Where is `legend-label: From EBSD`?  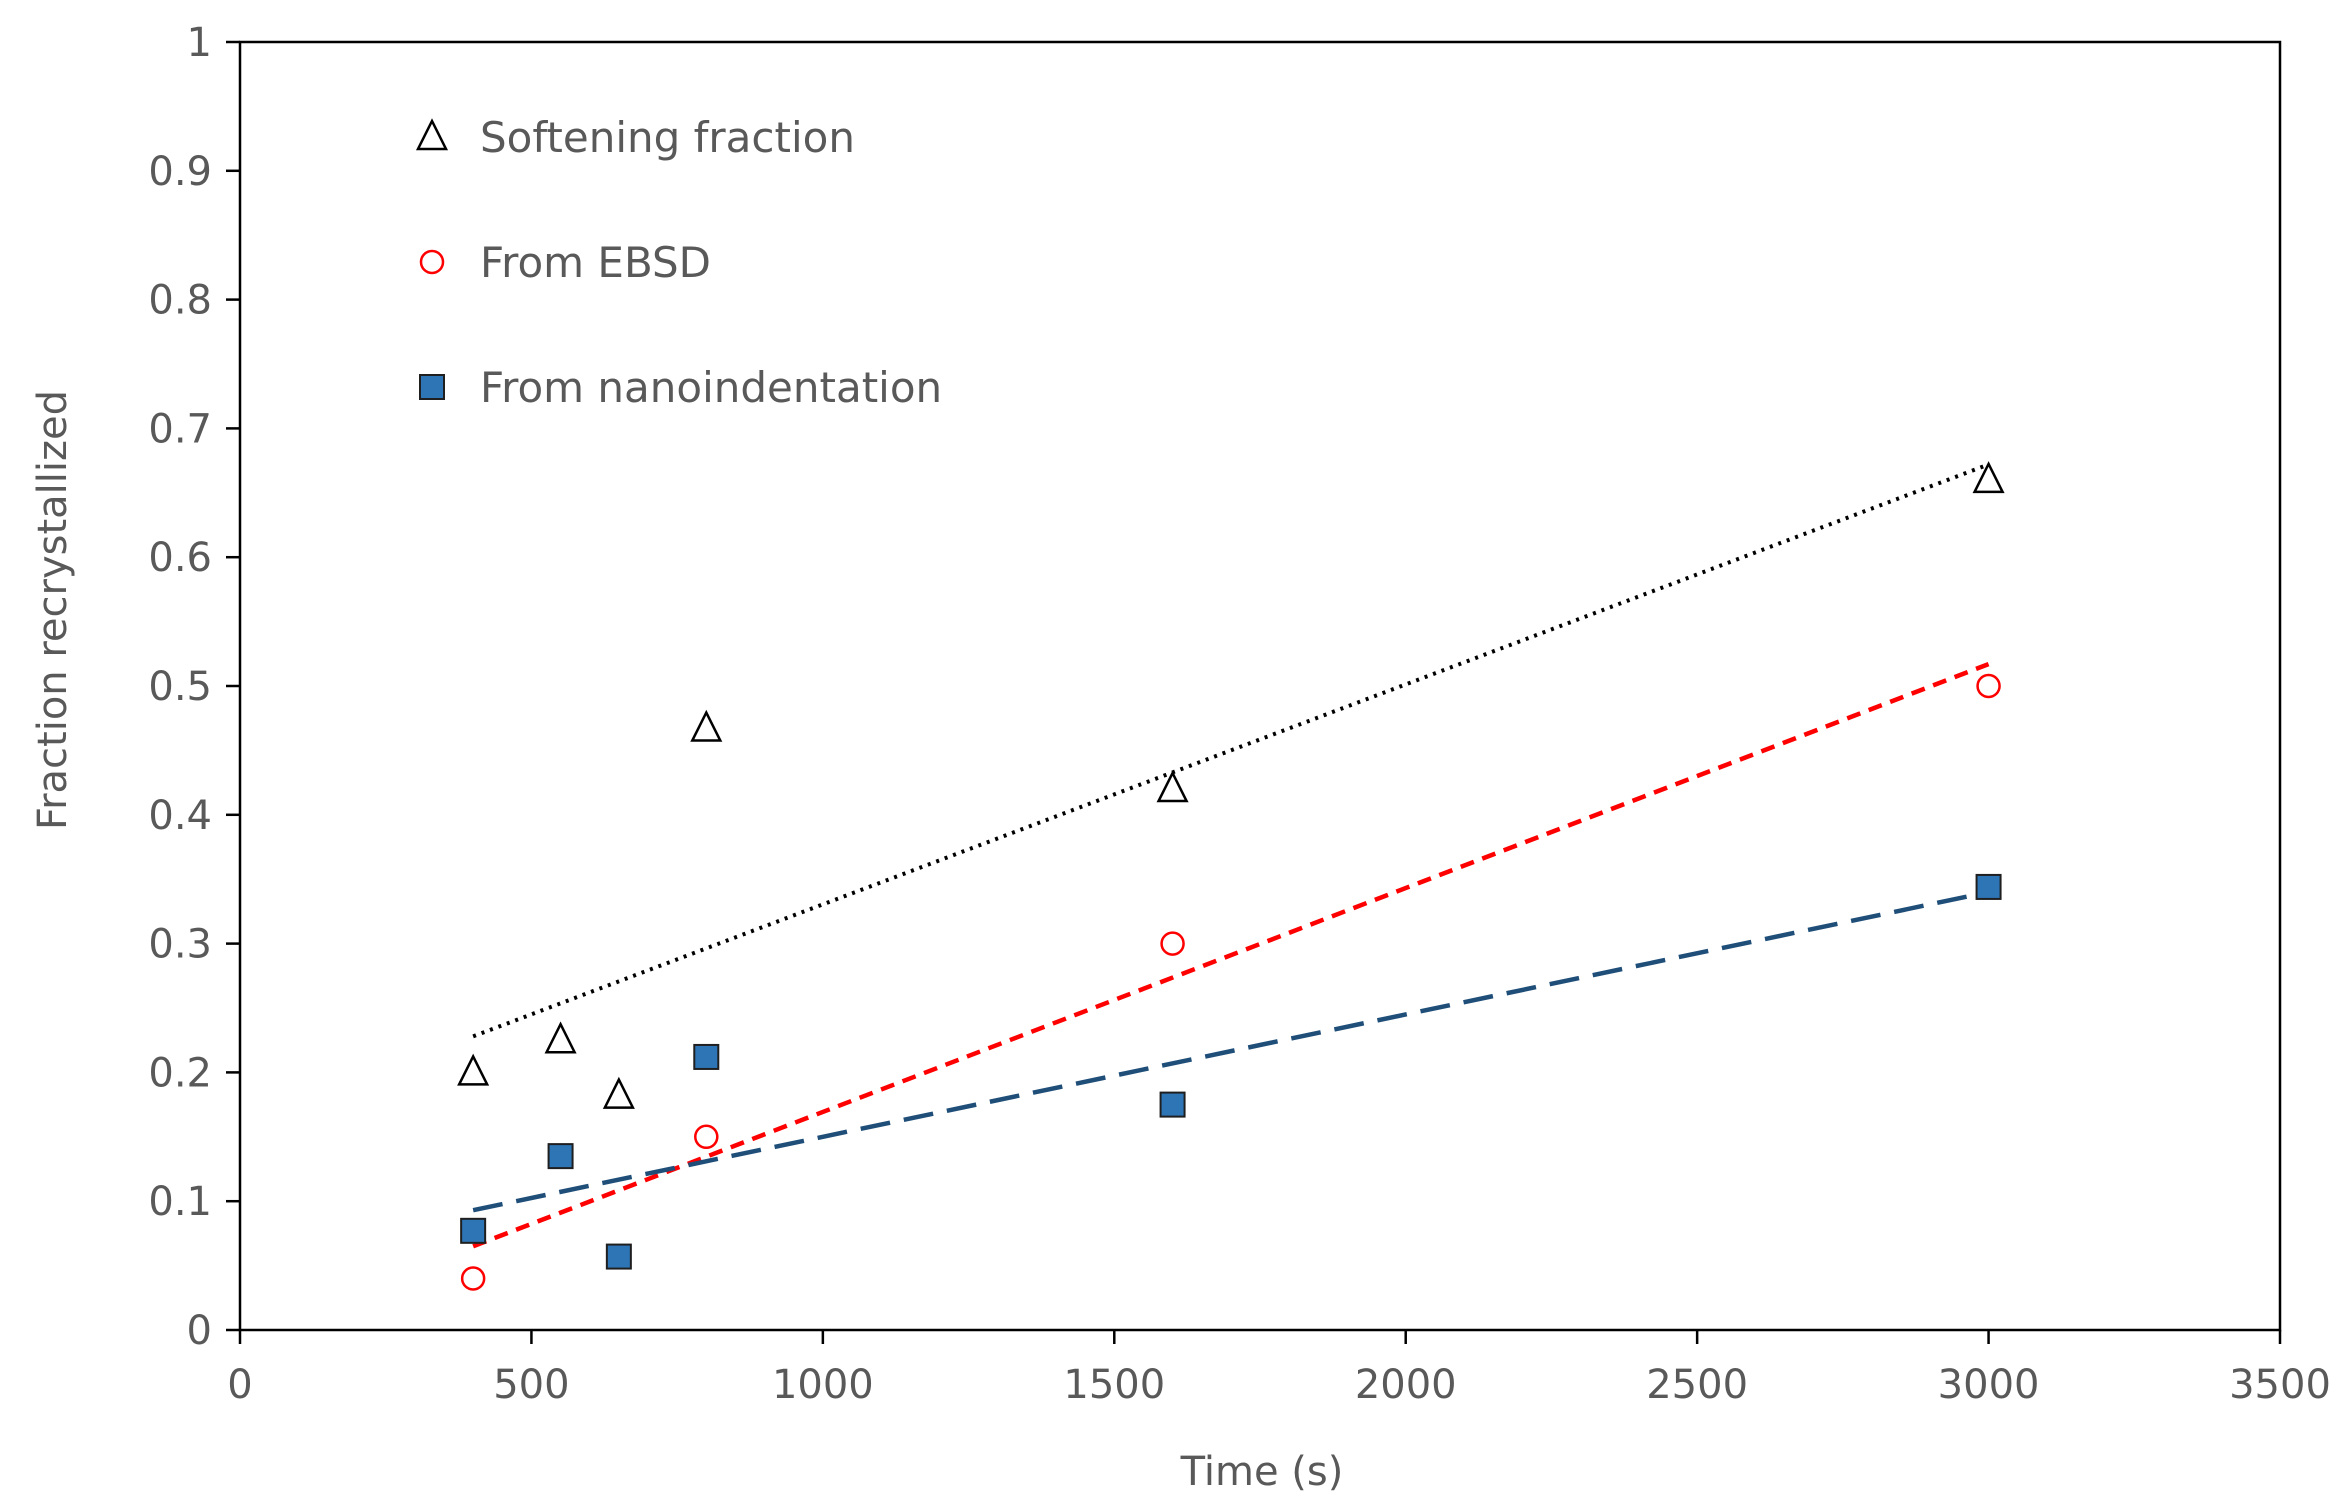 legend-label: From EBSD is located at coordinates (595, 262).